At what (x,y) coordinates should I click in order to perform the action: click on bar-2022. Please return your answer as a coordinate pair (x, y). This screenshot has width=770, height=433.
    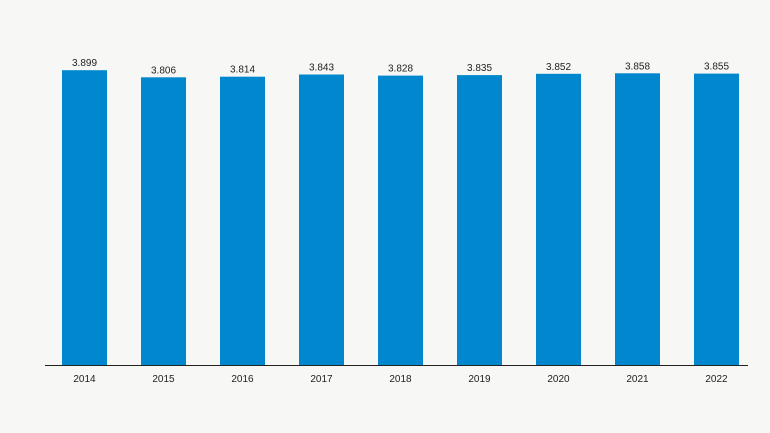
    Looking at the image, I should click on (716, 219).